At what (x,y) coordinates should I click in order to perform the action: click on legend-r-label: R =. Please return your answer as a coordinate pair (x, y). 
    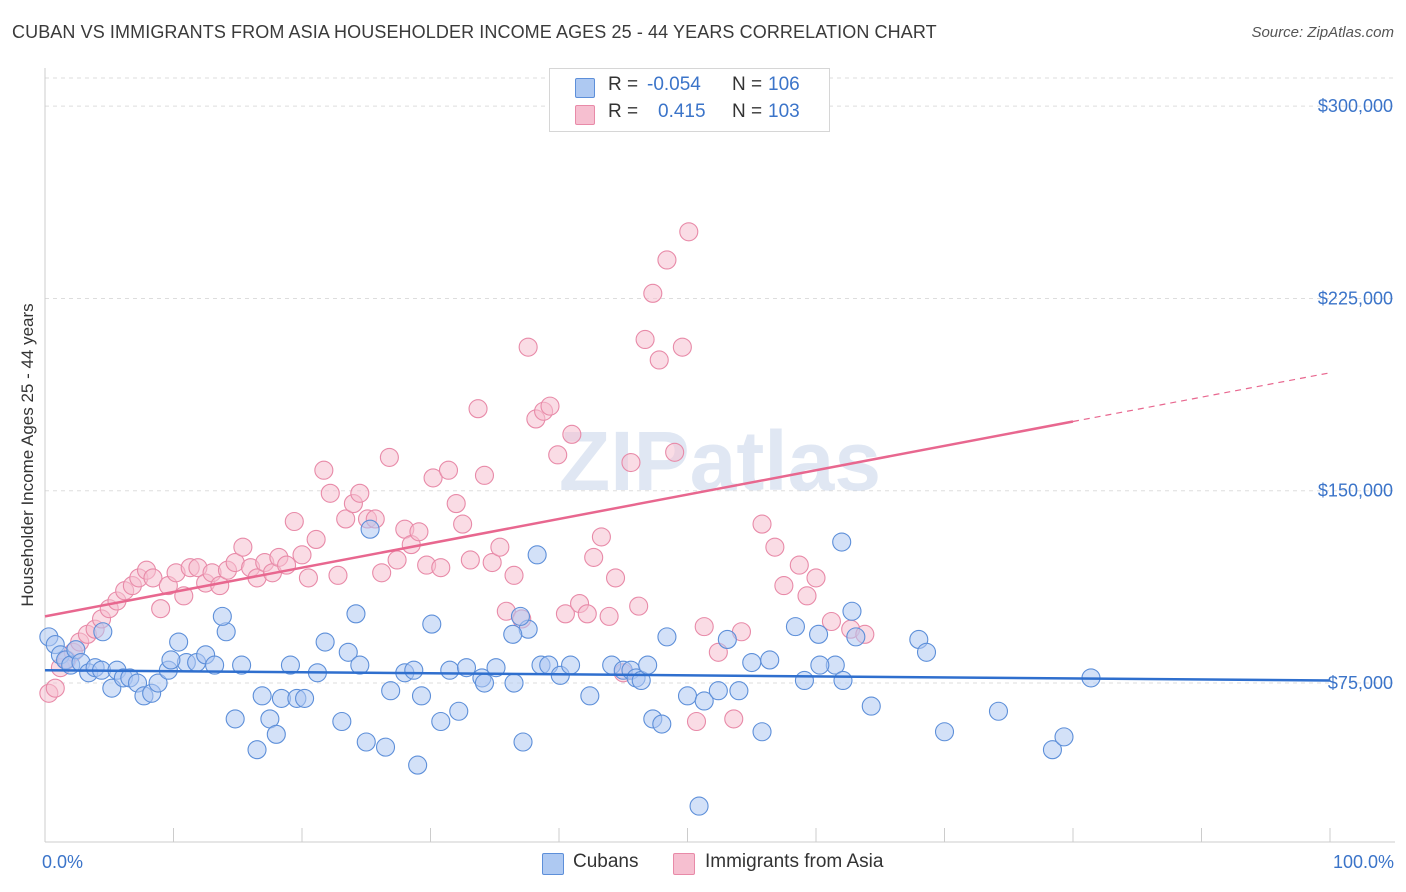
    Looking at the image, I should click on (623, 111).